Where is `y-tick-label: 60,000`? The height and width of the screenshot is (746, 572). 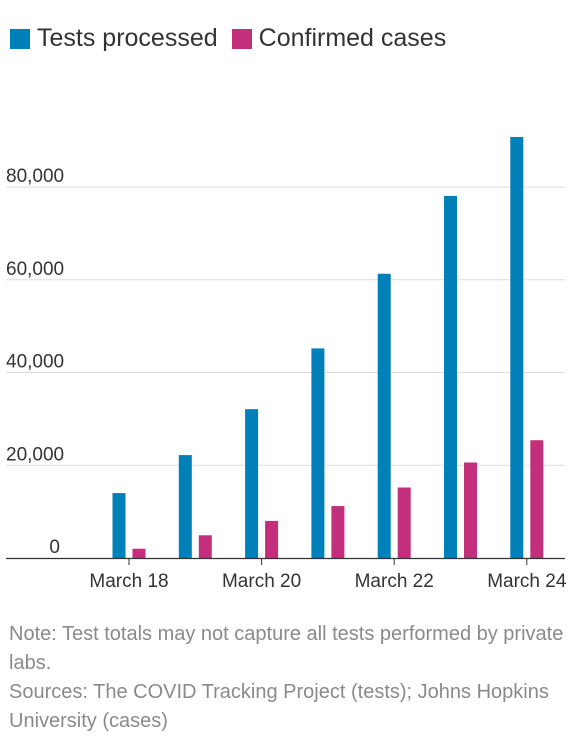
y-tick-label: 60,000 is located at coordinates (35, 269).